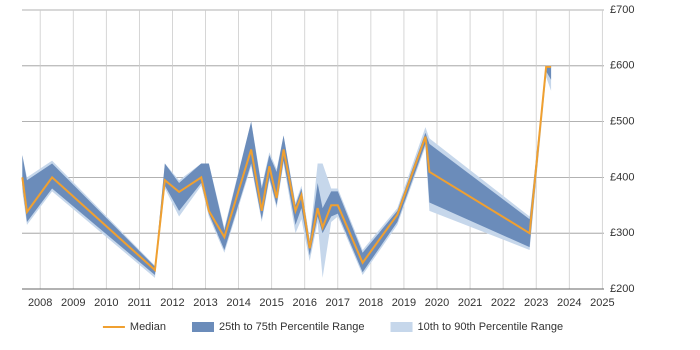 This screenshot has height=350, width=700. I want to click on x-tick-label: 2015, so click(271, 303).